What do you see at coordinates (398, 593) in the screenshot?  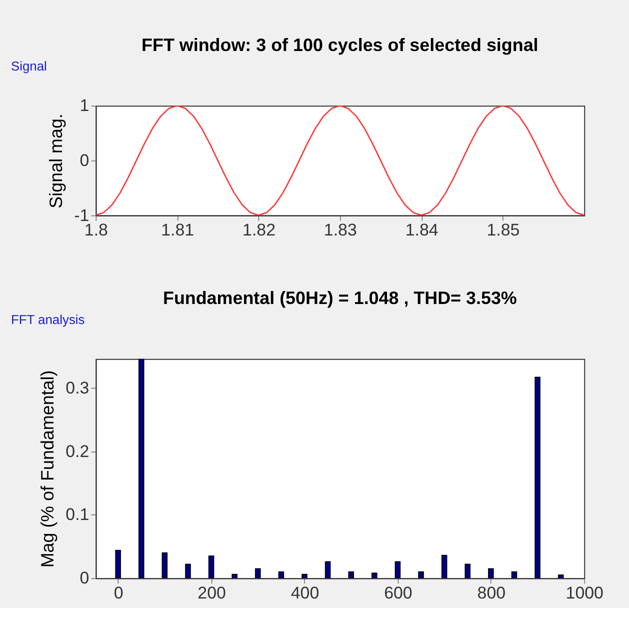 I see `x-tick-label: 600` at bounding box center [398, 593].